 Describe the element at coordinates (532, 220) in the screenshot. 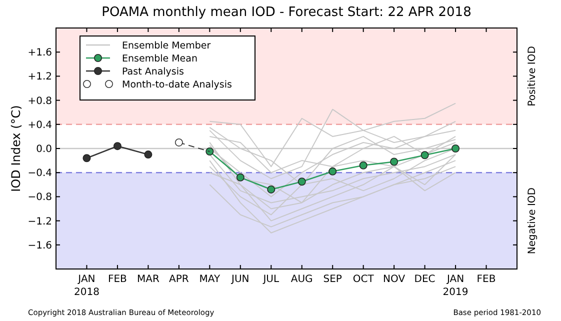

I see `band-label: Negative IOD` at that location.